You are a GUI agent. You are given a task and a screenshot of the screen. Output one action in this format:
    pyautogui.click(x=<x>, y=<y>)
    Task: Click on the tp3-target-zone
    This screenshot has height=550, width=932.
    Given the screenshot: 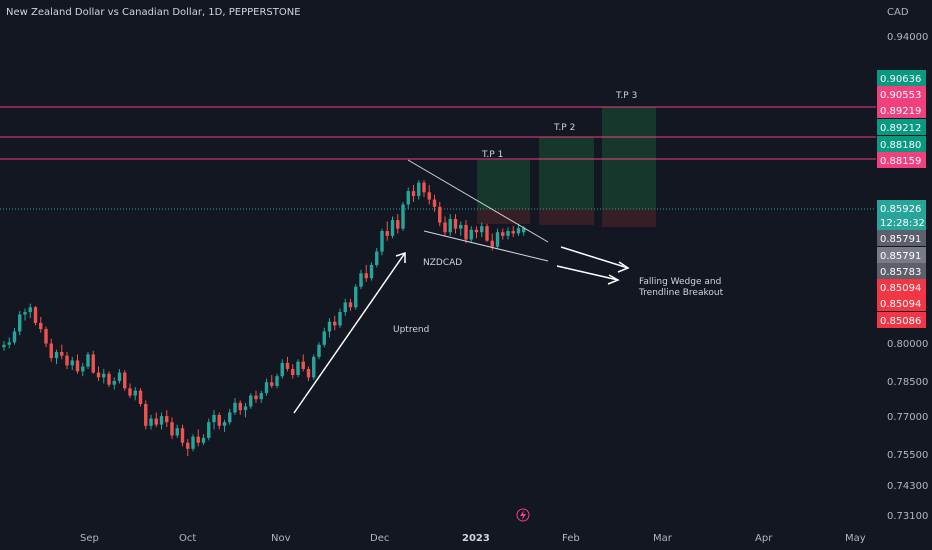 What is the action you would take?
    pyautogui.click(x=629, y=158)
    